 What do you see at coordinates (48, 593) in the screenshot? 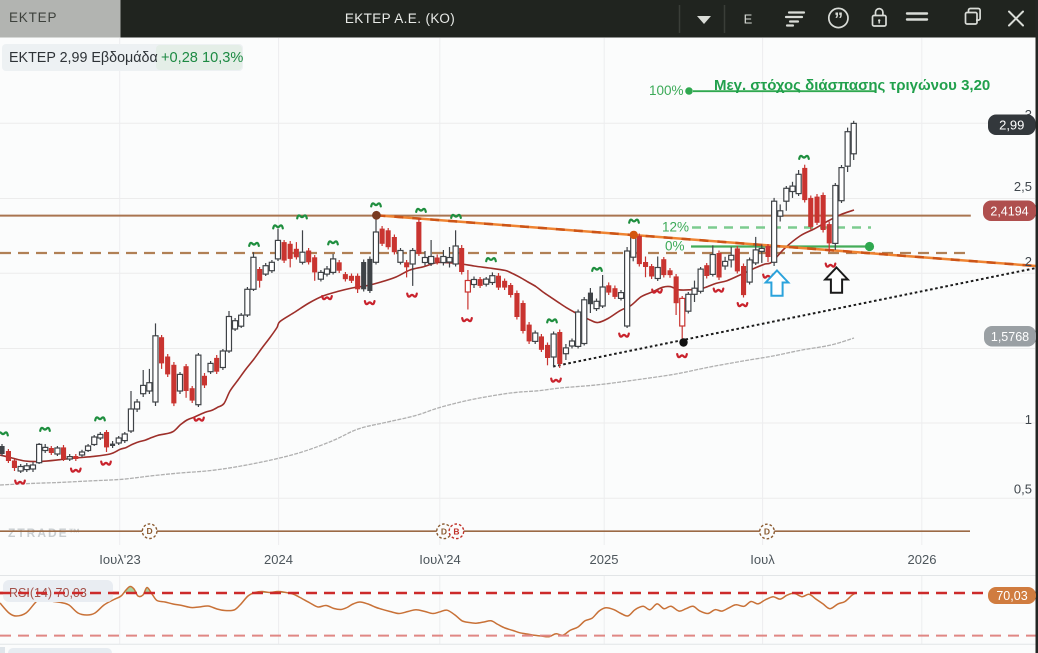
I see `svg-text: RSI(14) 70,03` at bounding box center [48, 593].